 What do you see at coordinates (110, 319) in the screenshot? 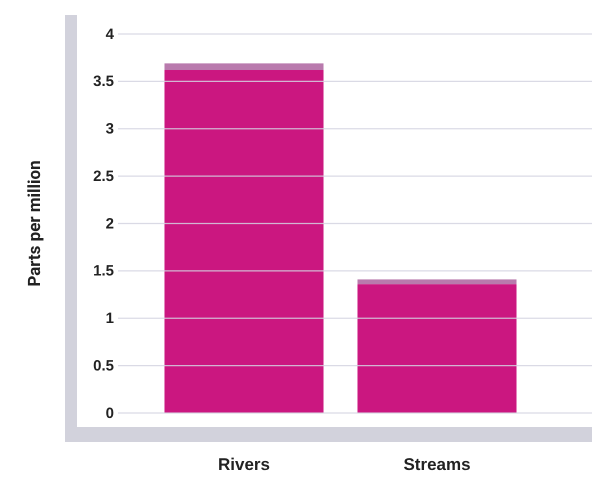
I see `y-tick-label: 1` at bounding box center [110, 319].